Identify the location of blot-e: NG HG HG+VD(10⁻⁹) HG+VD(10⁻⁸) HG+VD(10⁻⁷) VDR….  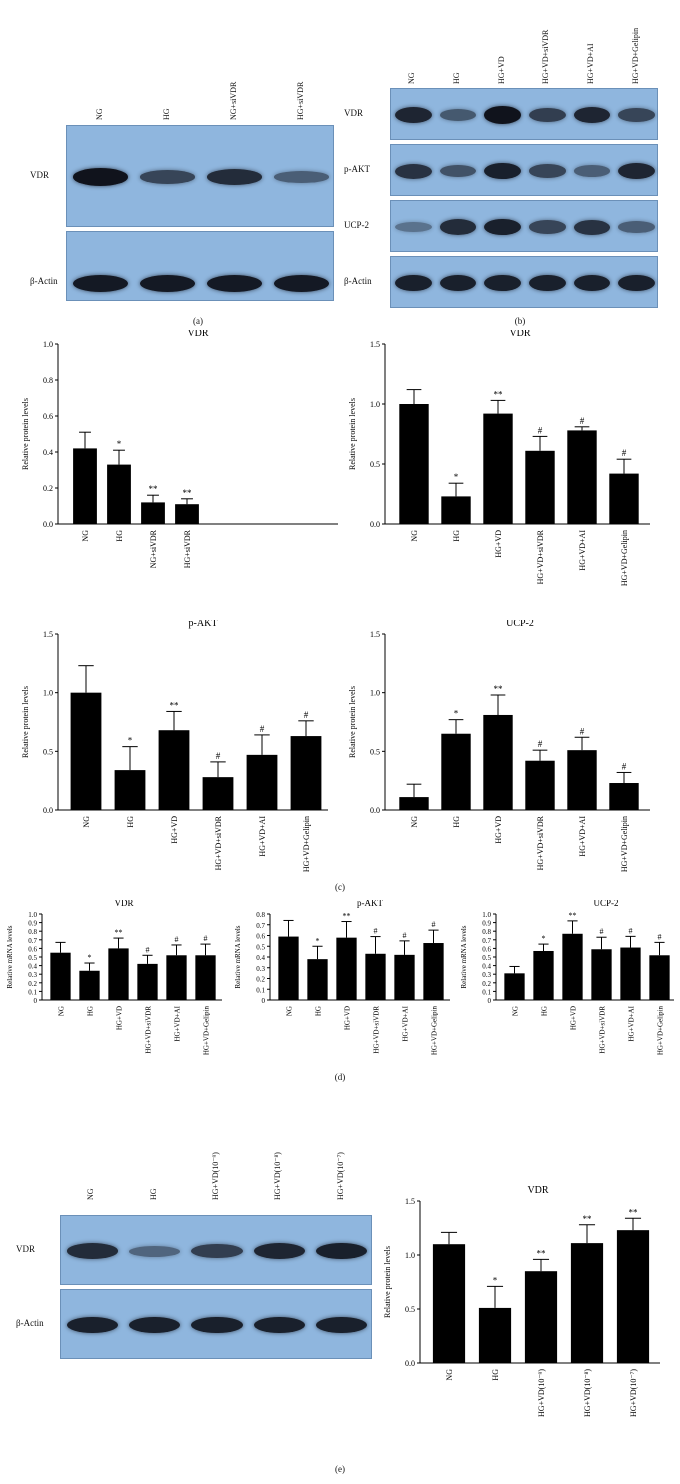
(190, 1235).